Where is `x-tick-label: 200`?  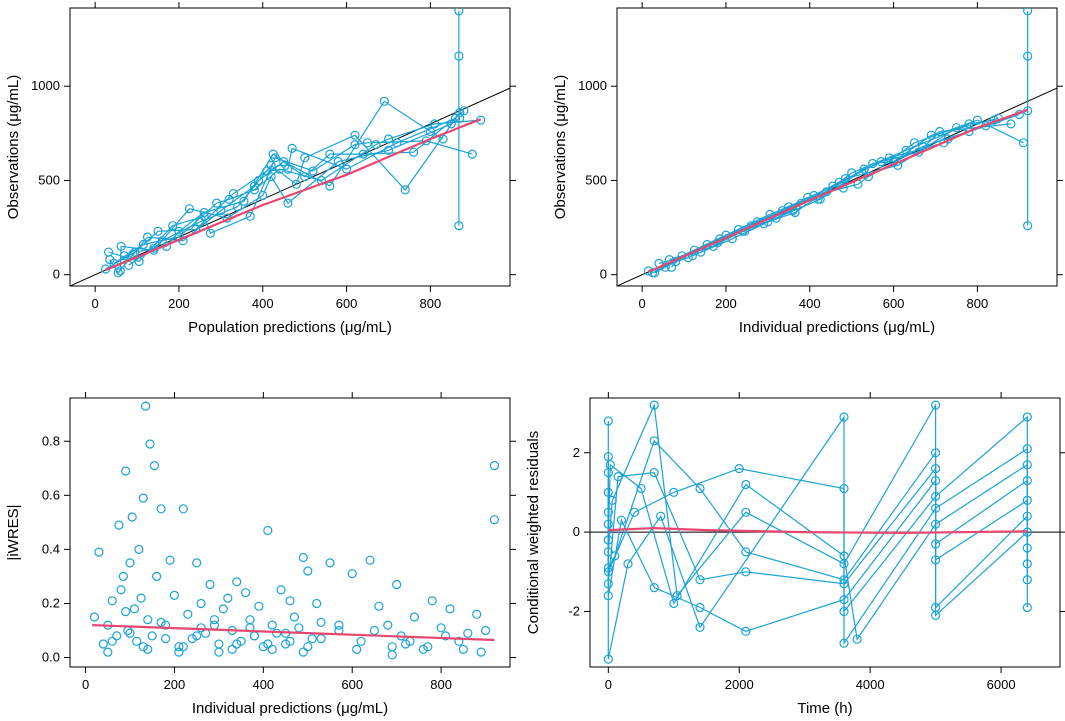 x-tick-label: 200 is located at coordinates (179, 303).